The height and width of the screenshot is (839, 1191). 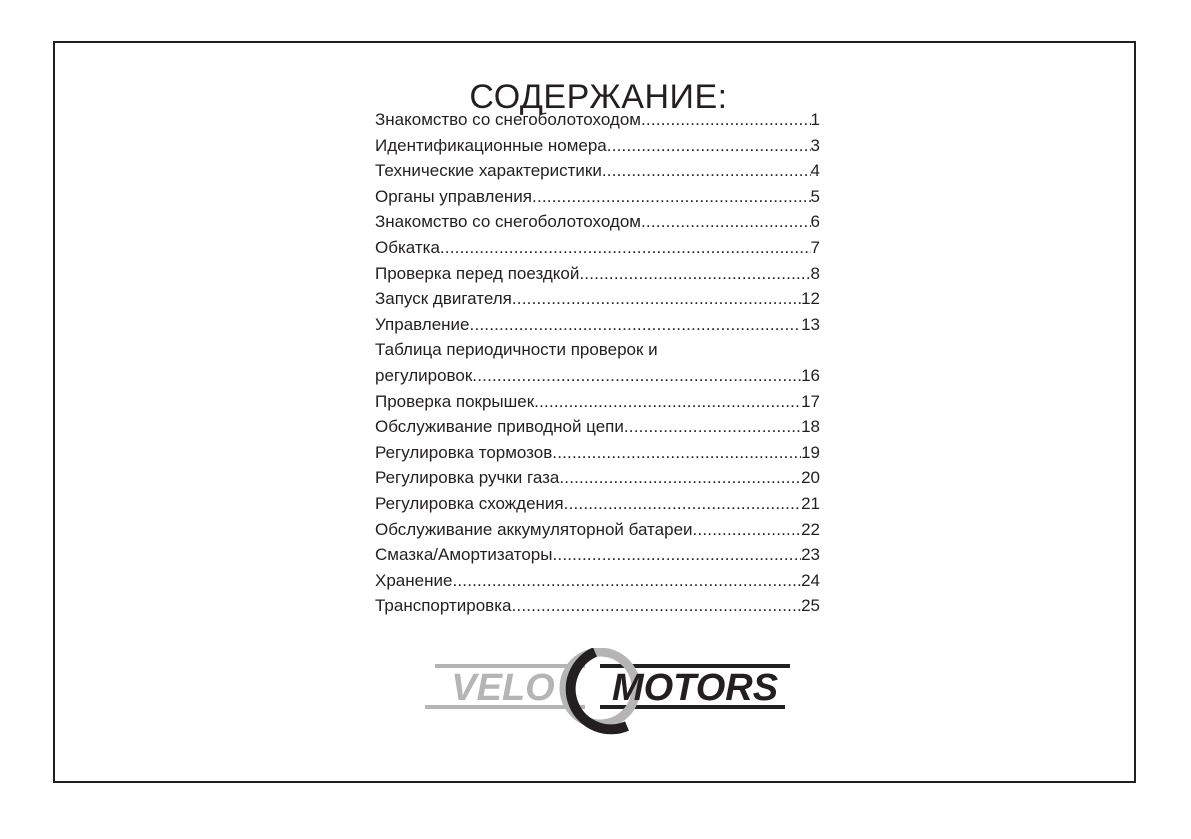 I want to click on toc-entry: Идентификационные номера 3, so click(x=597, y=146).